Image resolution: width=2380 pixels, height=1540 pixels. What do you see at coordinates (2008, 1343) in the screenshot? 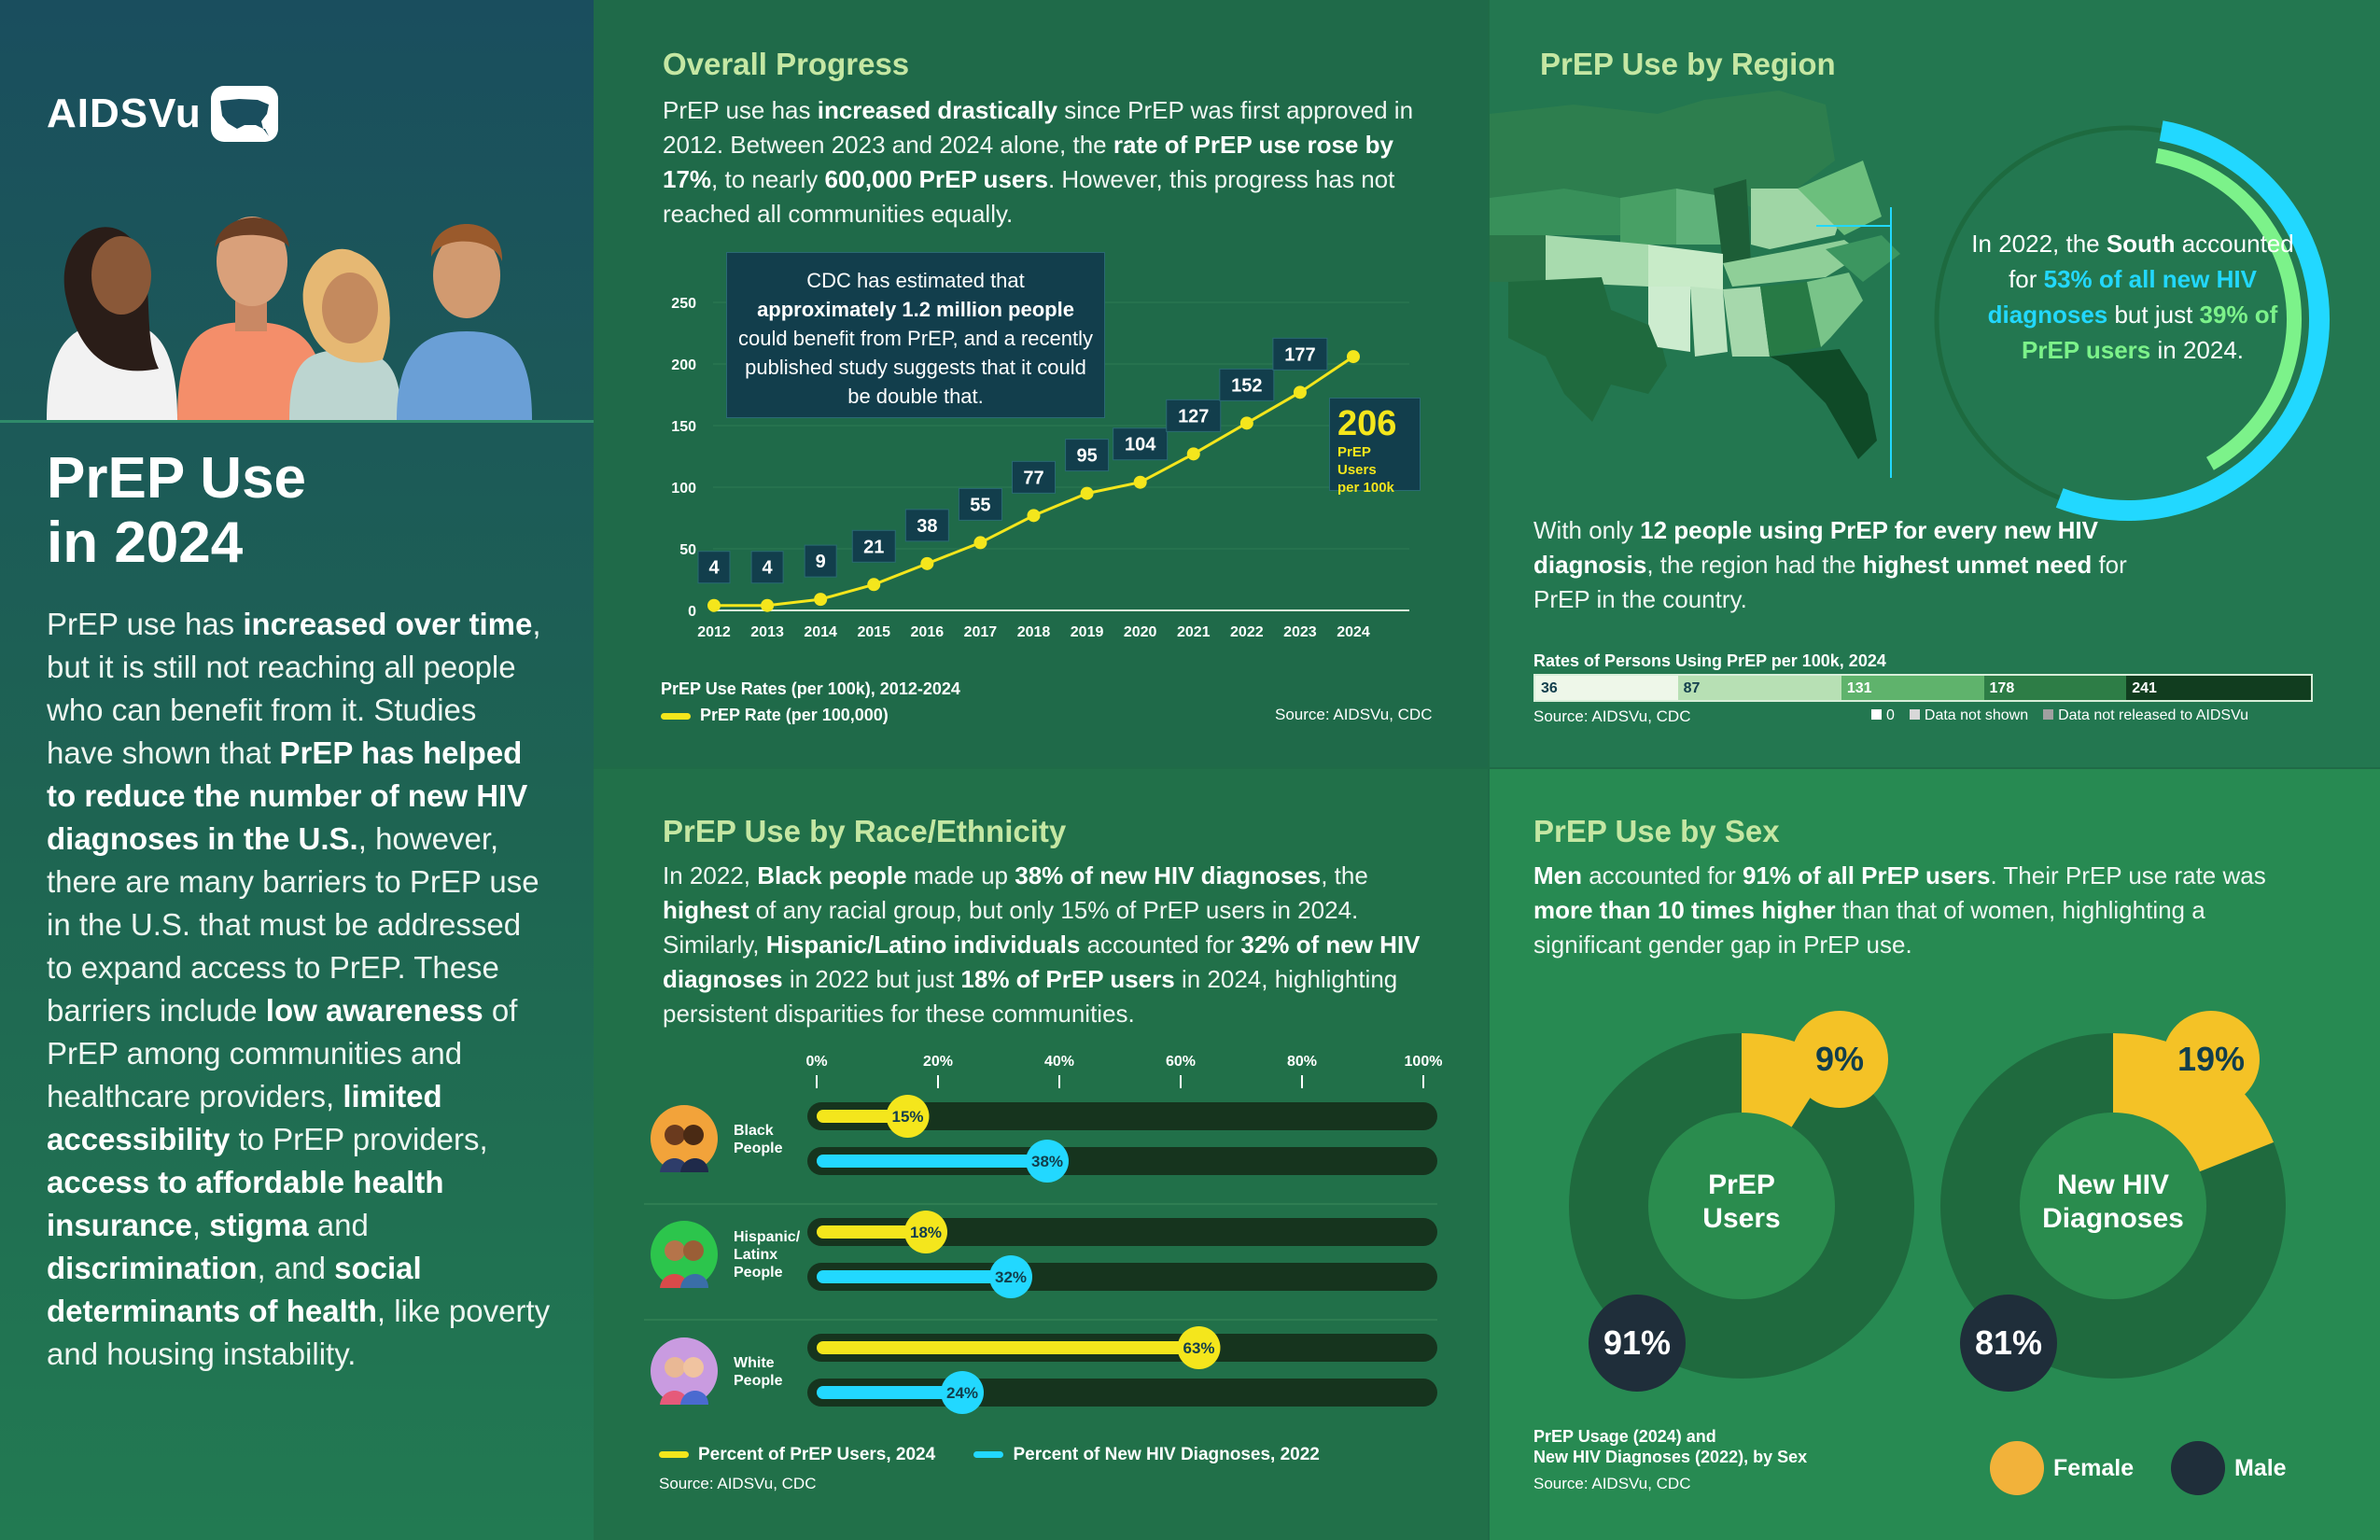
I see `male-value-badge` at bounding box center [2008, 1343].